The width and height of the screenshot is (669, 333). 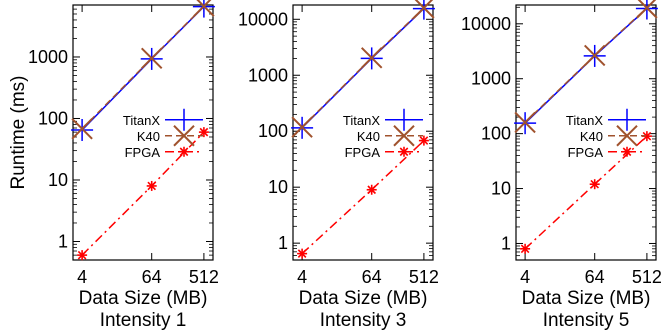 I want to click on chart-title: Intensity 3, so click(x=363, y=320).